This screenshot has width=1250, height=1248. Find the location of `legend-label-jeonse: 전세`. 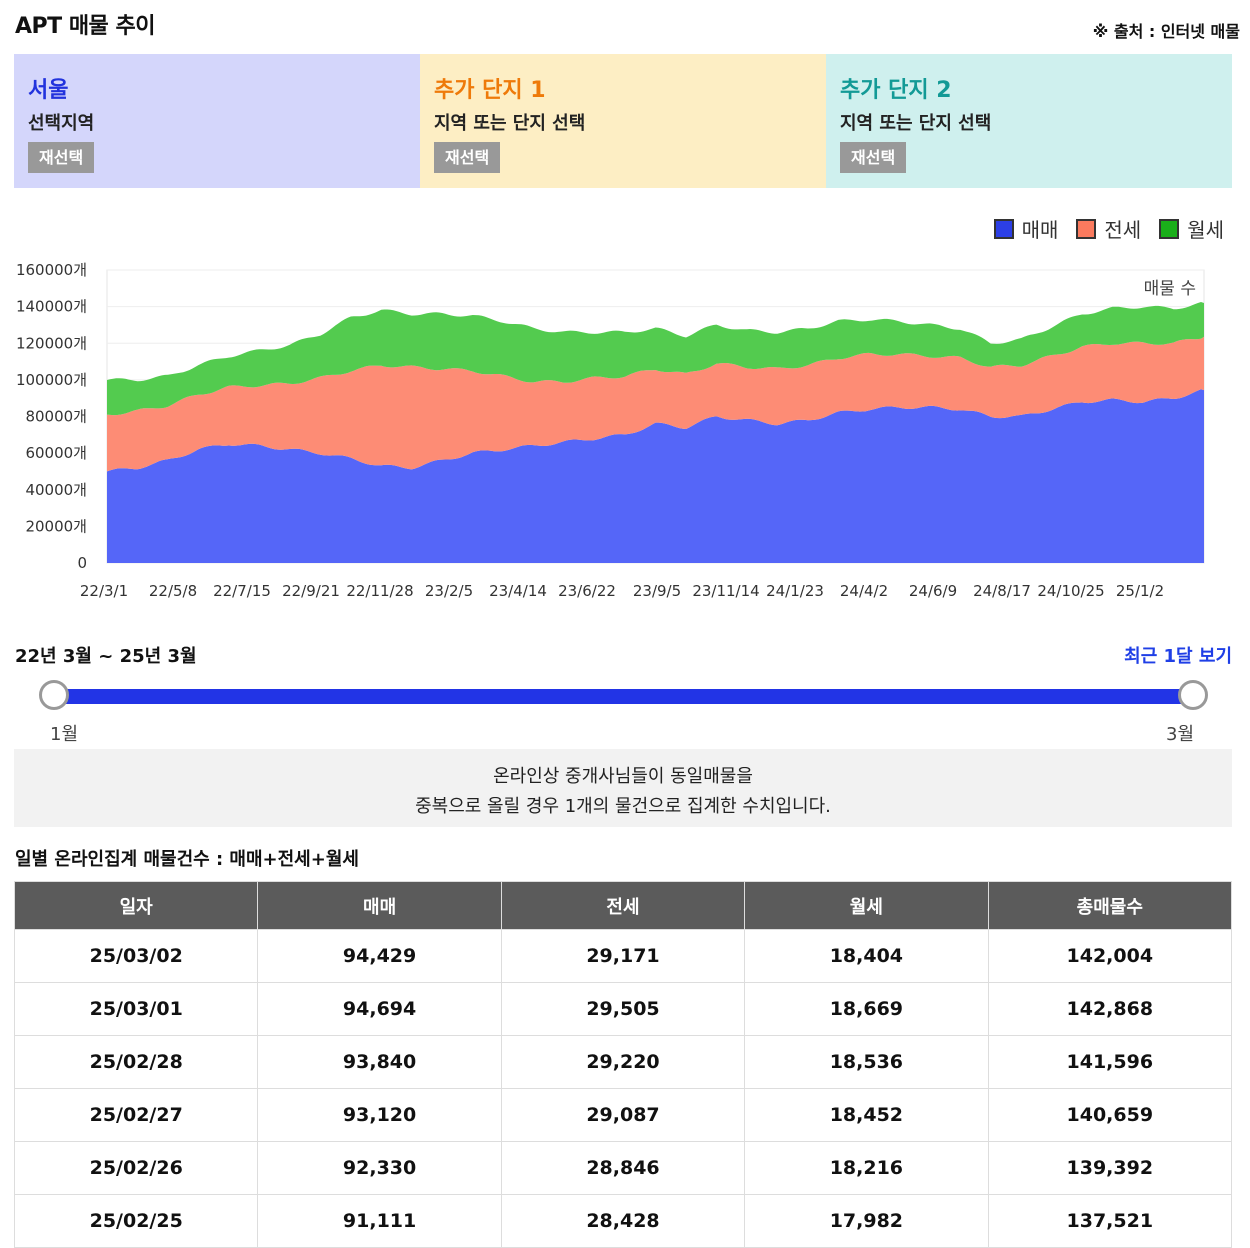

legend-label-jeonse: 전세 is located at coordinates (1123, 230).